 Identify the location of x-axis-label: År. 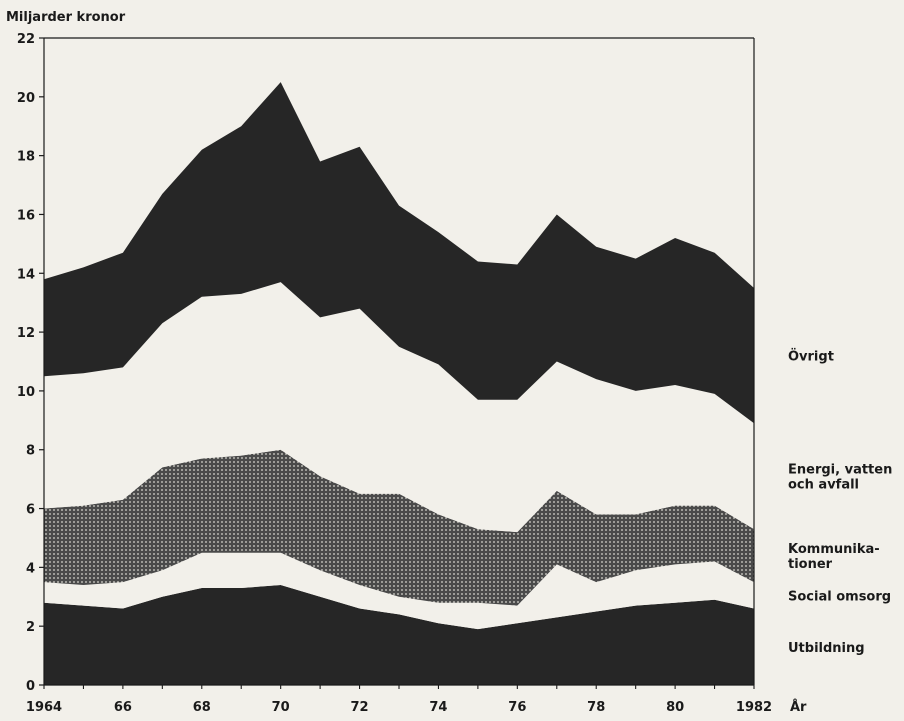
(798, 707).